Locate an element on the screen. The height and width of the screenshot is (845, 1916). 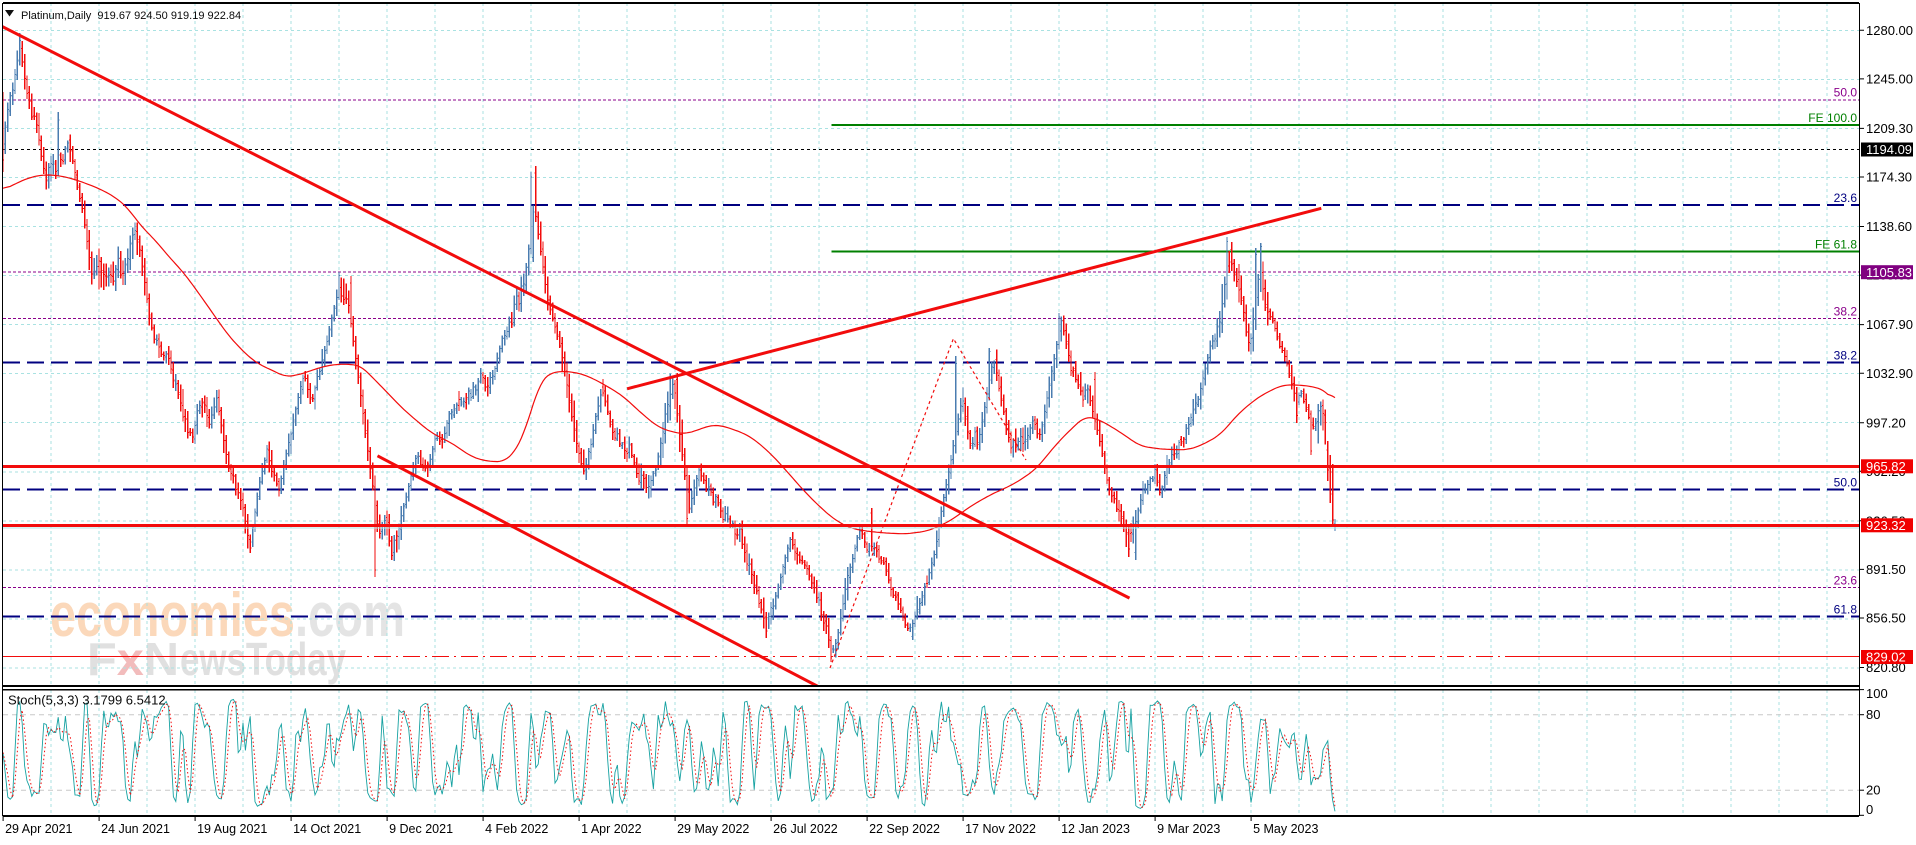
svg-text: 4 Feb 2022 is located at coordinates (516, 829).